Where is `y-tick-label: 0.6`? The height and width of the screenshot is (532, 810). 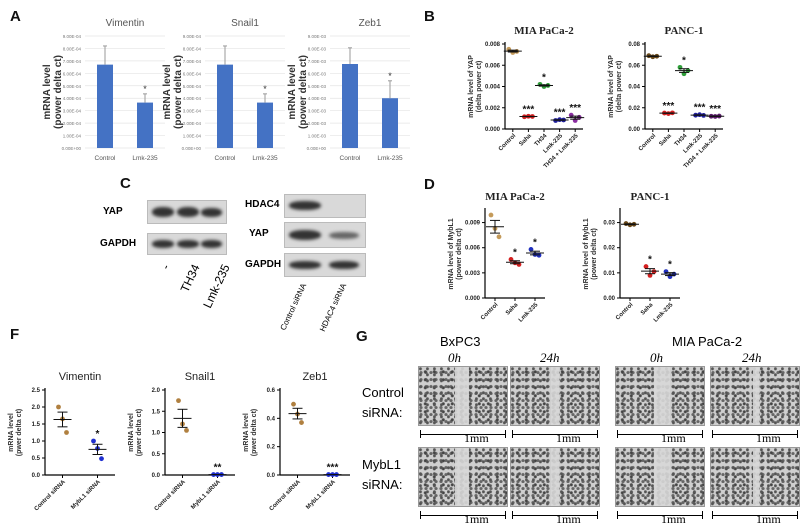
y-tick-label: 0.6 is located at coordinates (271, 391).